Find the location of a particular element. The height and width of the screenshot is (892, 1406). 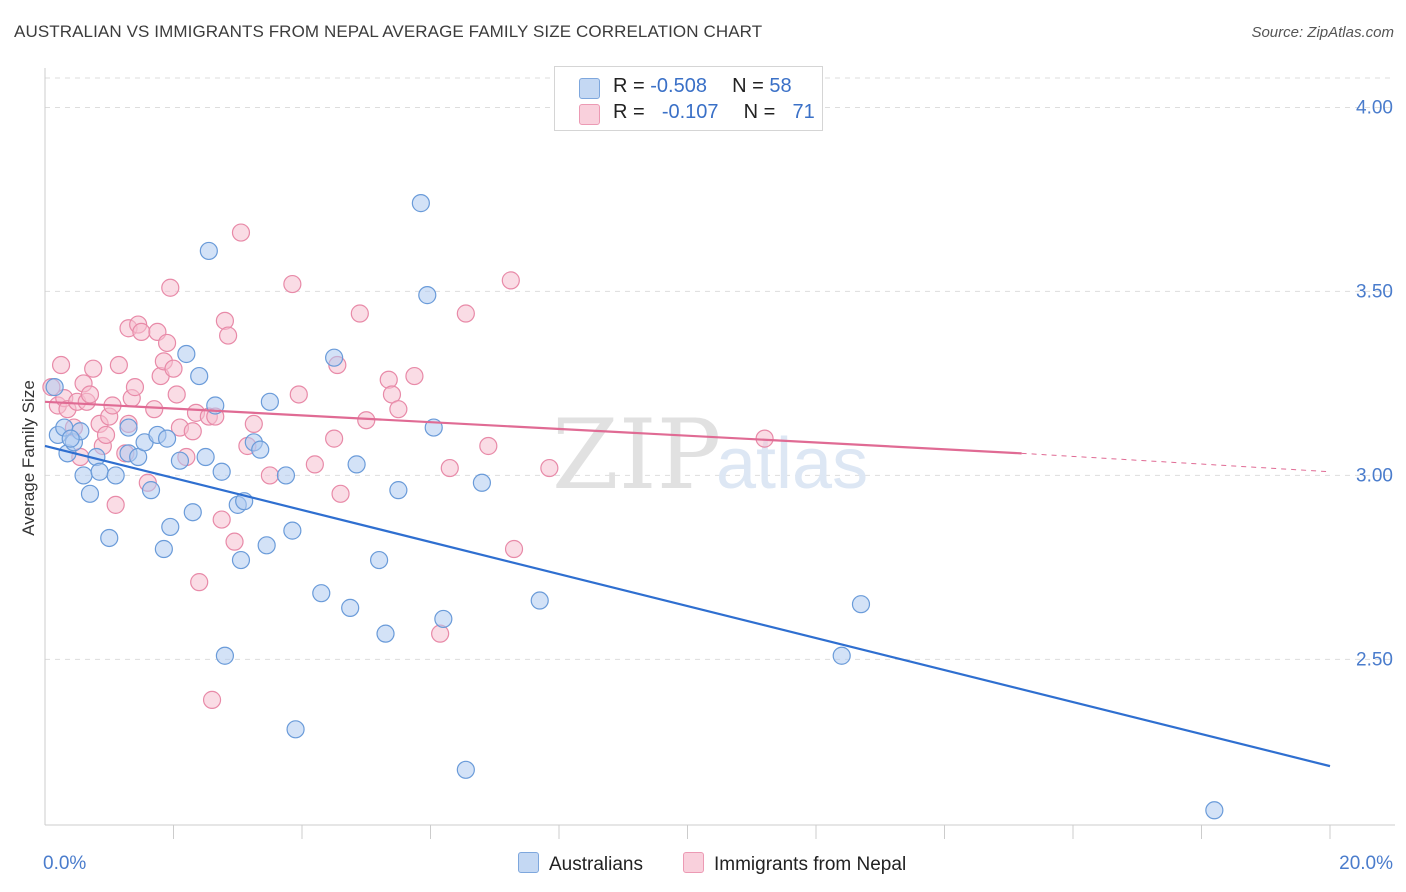

nepal-trend-line is located at coordinates (533, 427).